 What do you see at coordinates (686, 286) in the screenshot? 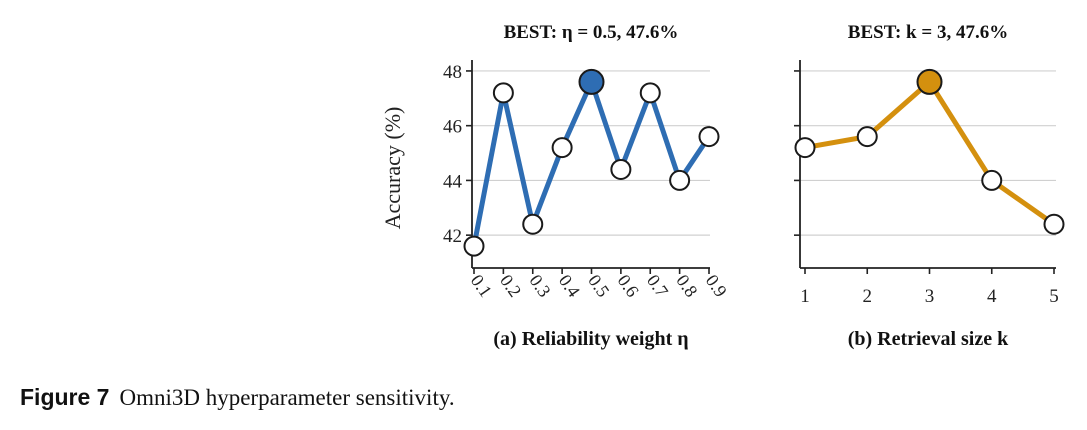
I see `x-tick-label: 0.8` at bounding box center [686, 286].